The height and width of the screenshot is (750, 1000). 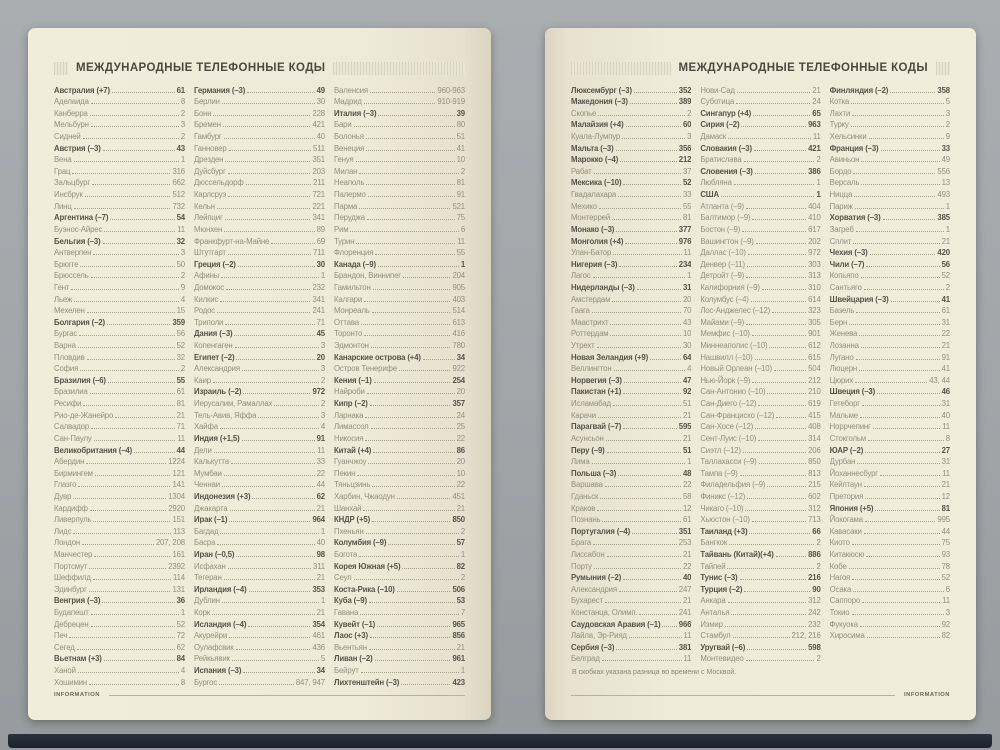 What do you see at coordinates (816, 90) in the screenshot?
I see `entry-code: 21` at bounding box center [816, 90].